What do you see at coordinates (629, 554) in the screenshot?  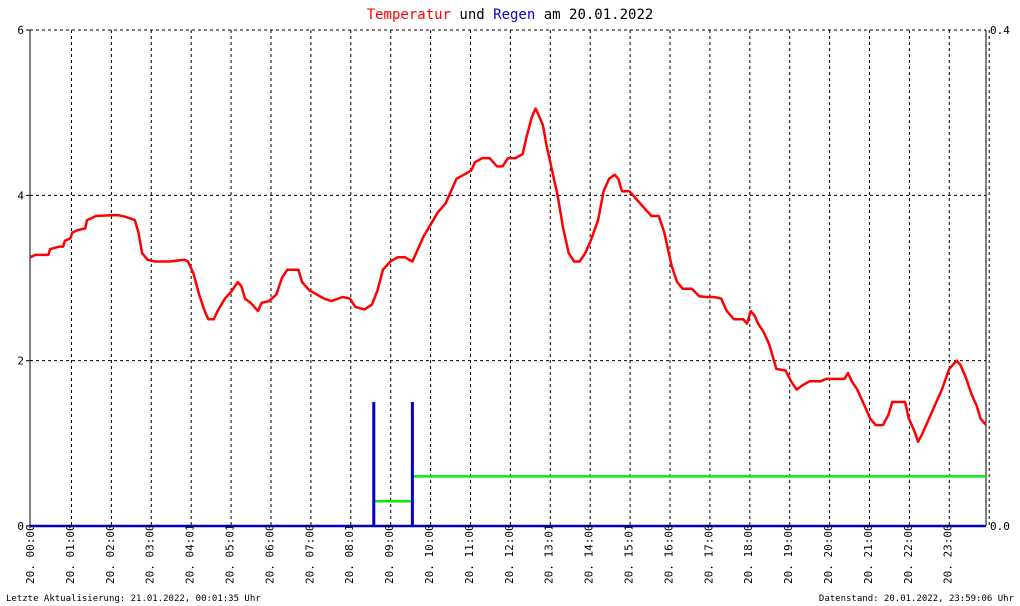 I see `x-tick-label: 20. 15:01` at bounding box center [629, 554].